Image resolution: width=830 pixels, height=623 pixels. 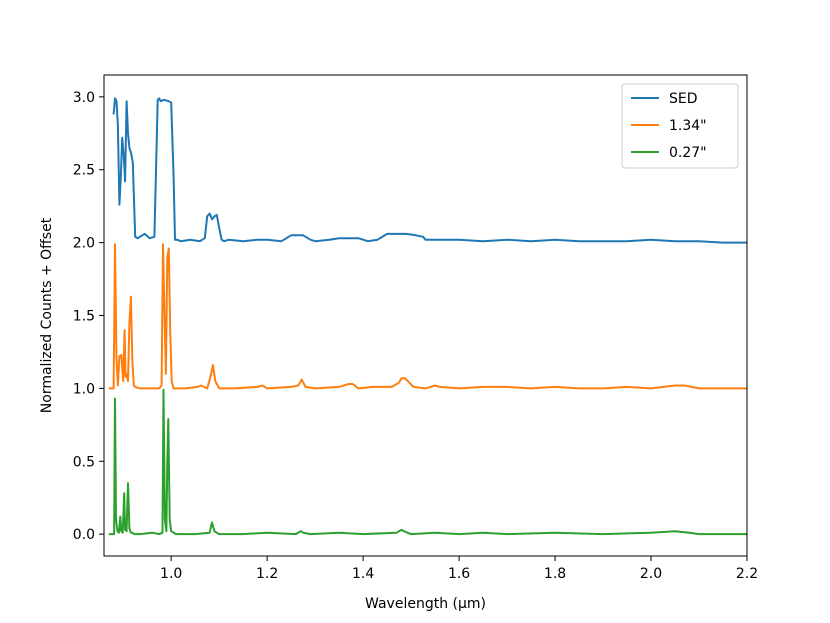 I want to click on x-tick-label: 1.4, so click(x=363, y=574).